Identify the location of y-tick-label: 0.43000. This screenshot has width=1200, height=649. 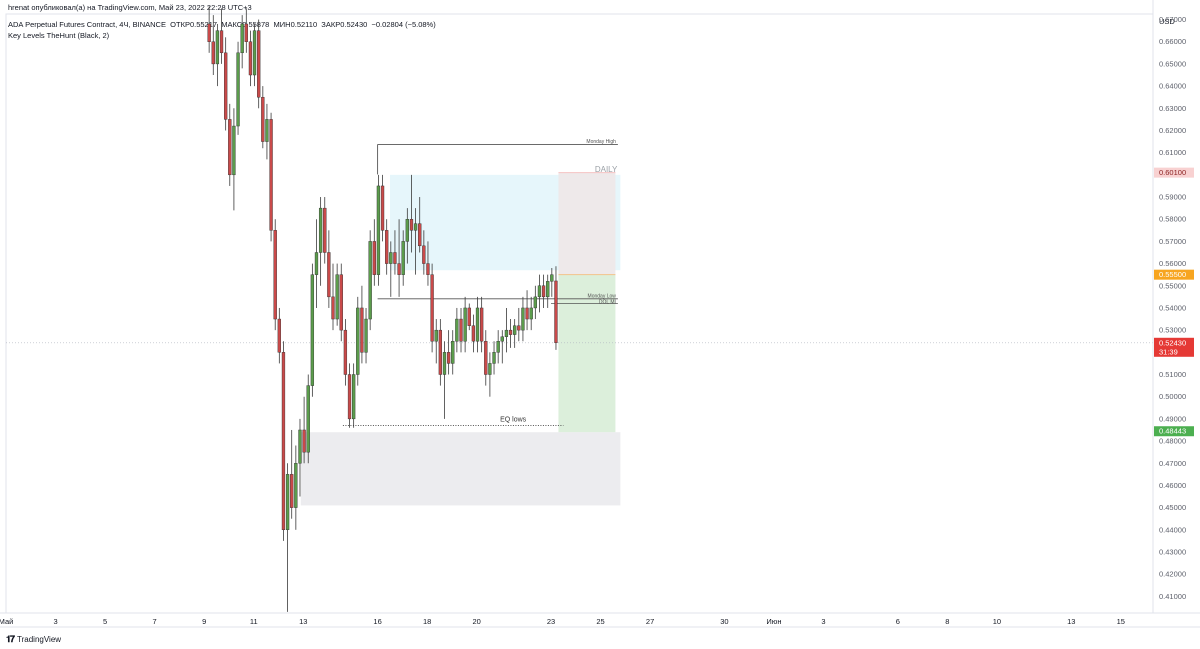
(1172, 551).